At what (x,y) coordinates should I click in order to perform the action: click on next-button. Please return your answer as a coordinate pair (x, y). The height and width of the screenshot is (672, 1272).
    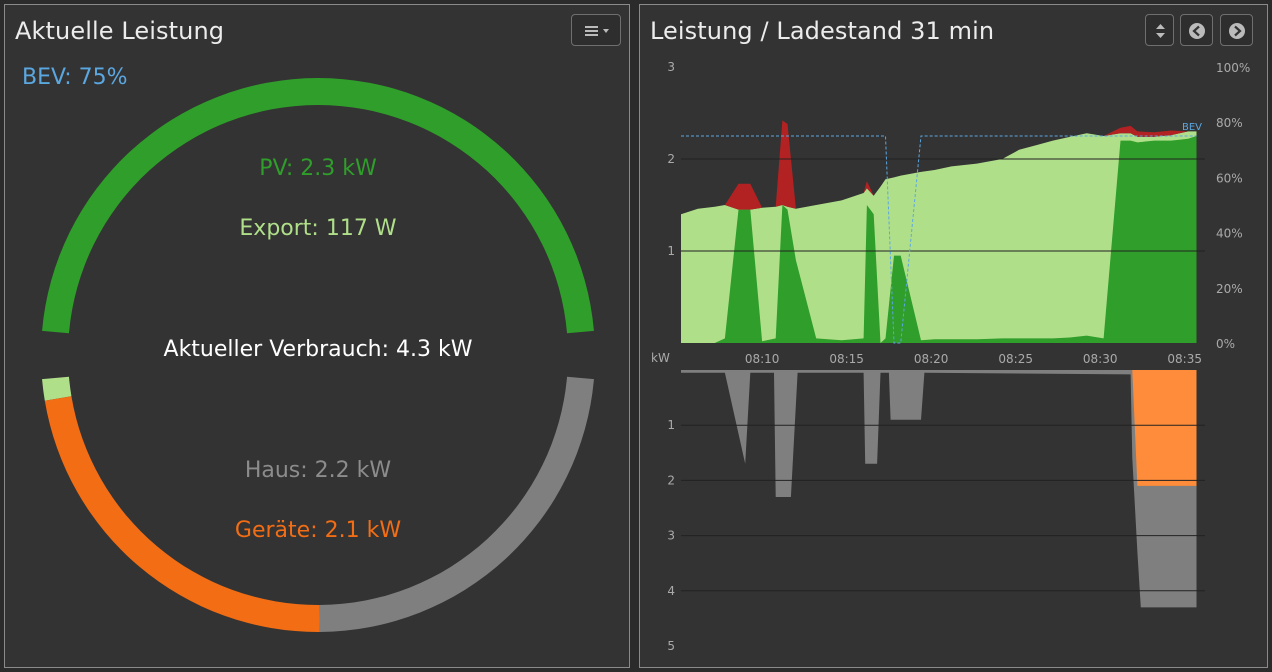
    Looking at the image, I should click on (1236, 30).